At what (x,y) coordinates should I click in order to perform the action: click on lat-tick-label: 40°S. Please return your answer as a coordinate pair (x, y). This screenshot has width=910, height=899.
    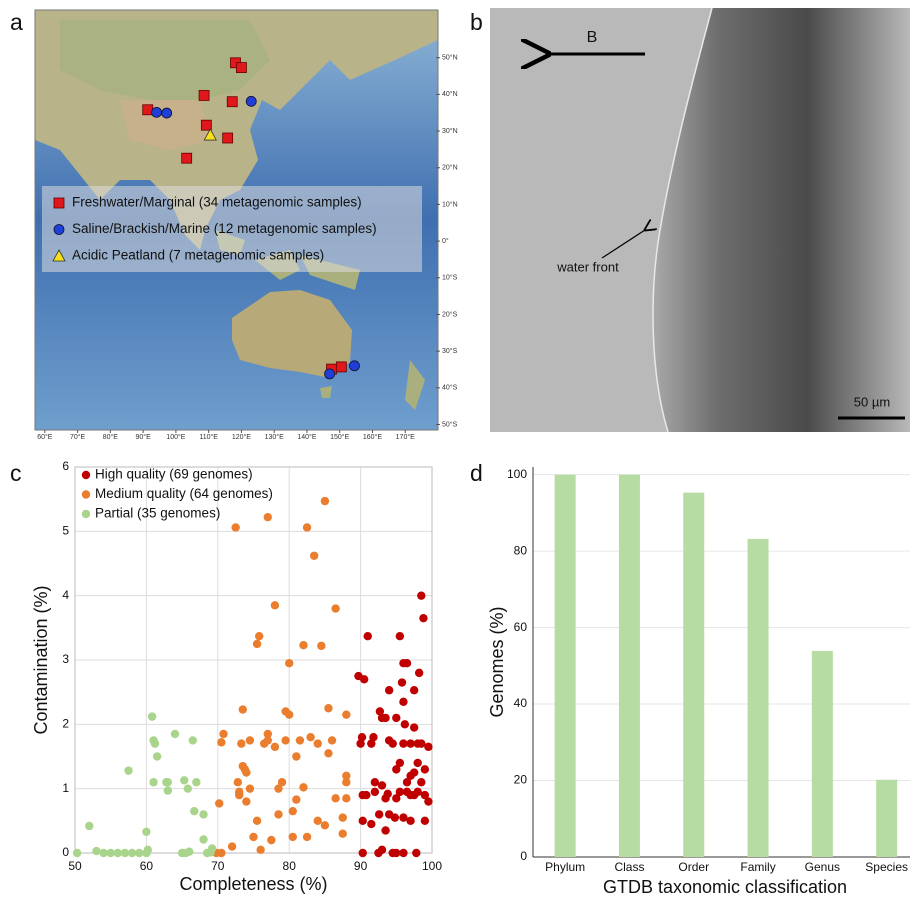
    Looking at the image, I should click on (450, 388).